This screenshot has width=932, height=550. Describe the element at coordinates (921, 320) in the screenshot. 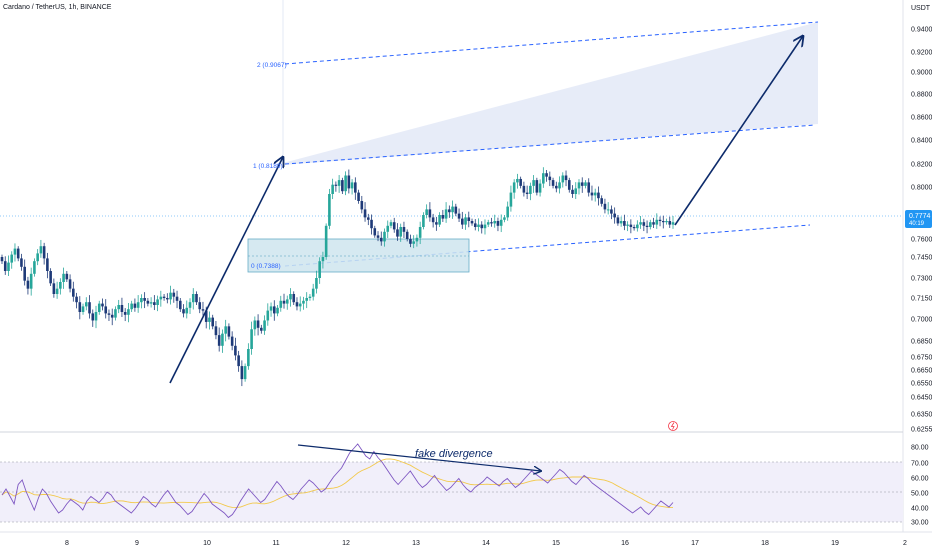

I see `price-tick-label: 0.7000` at that location.